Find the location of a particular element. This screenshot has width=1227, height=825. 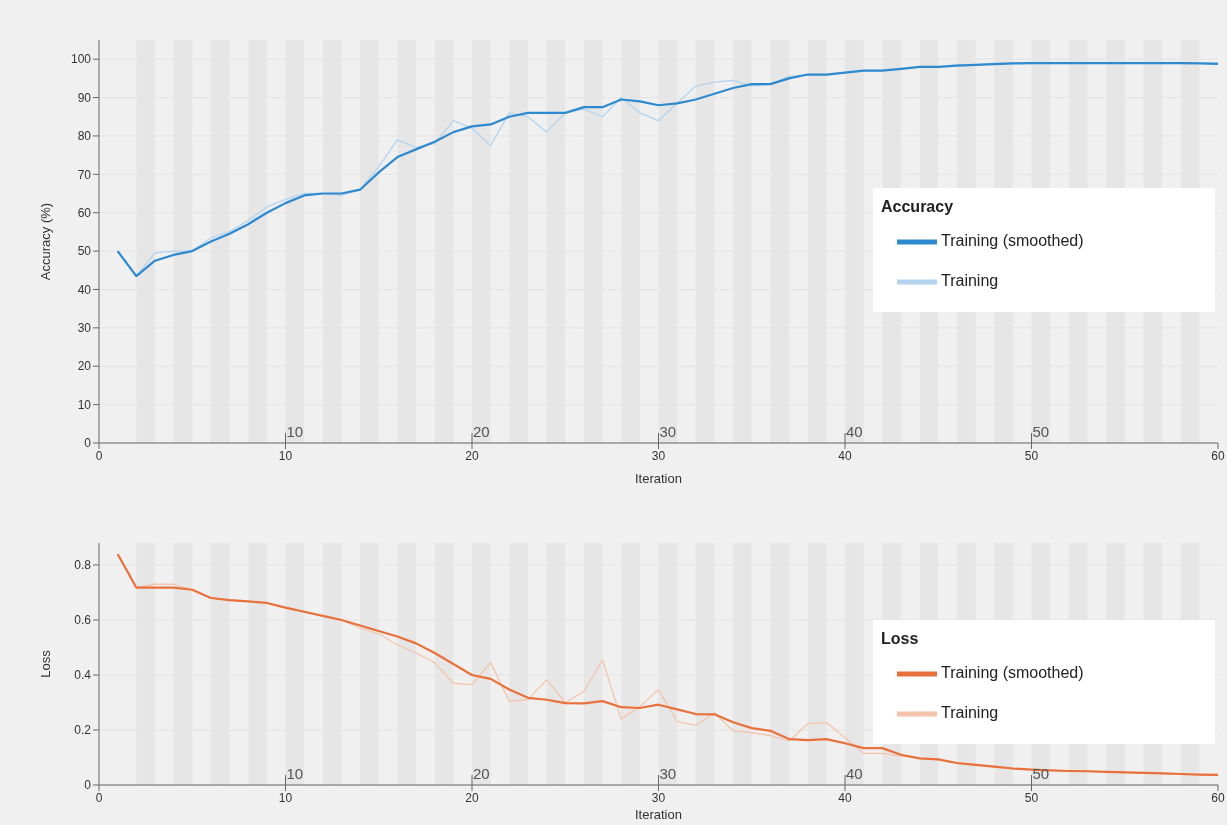

y-tick-label: 0.6 is located at coordinates (83, 620).